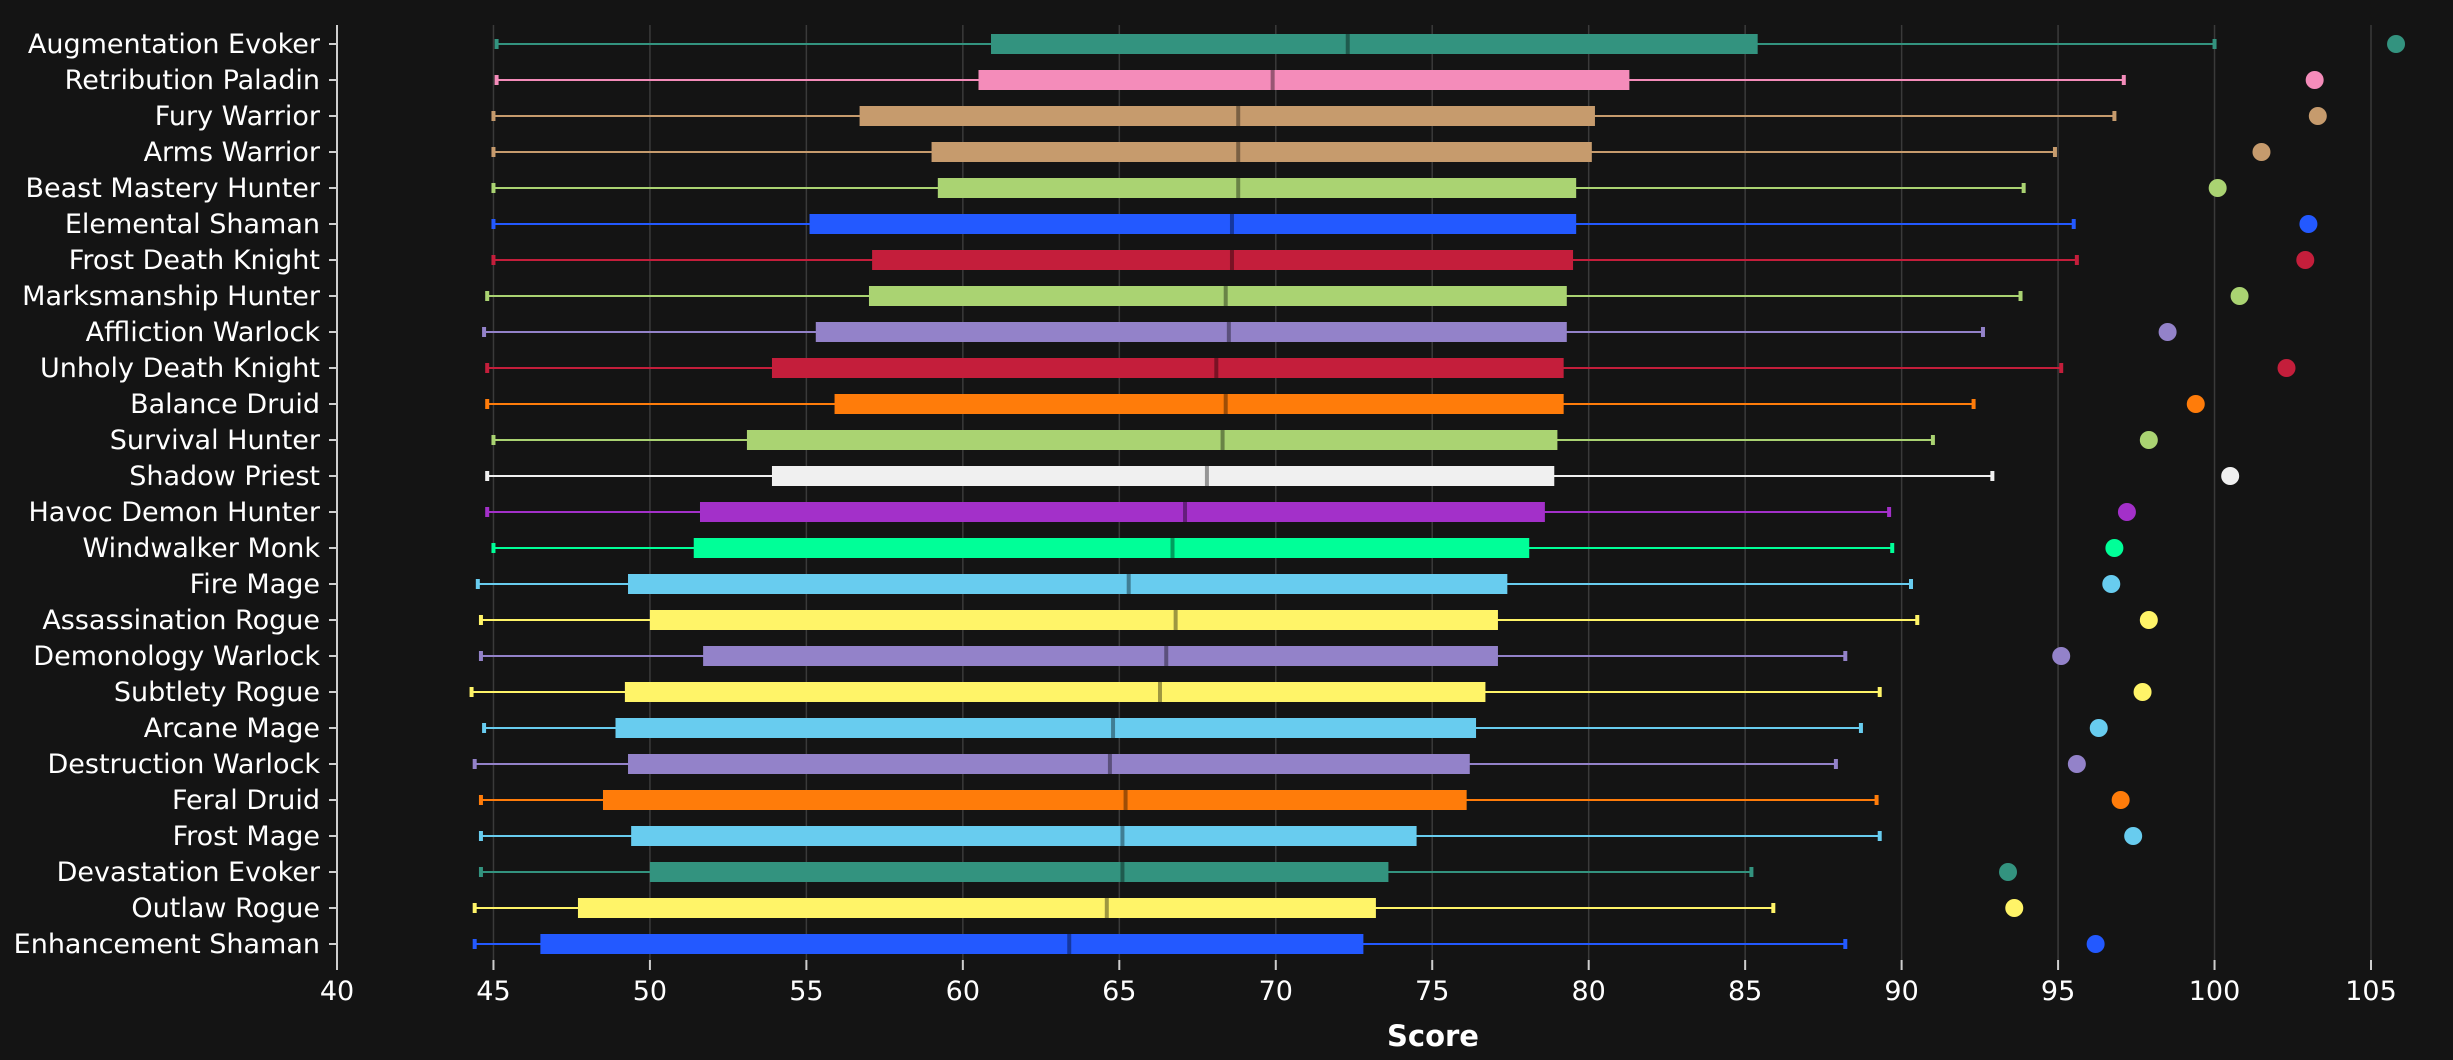 The image size is (2453, 1060). What do you see at coordinates (1276, 991) in the screenshot?
I see `x-tick-label: 70` at bounding box center [1276, 991].